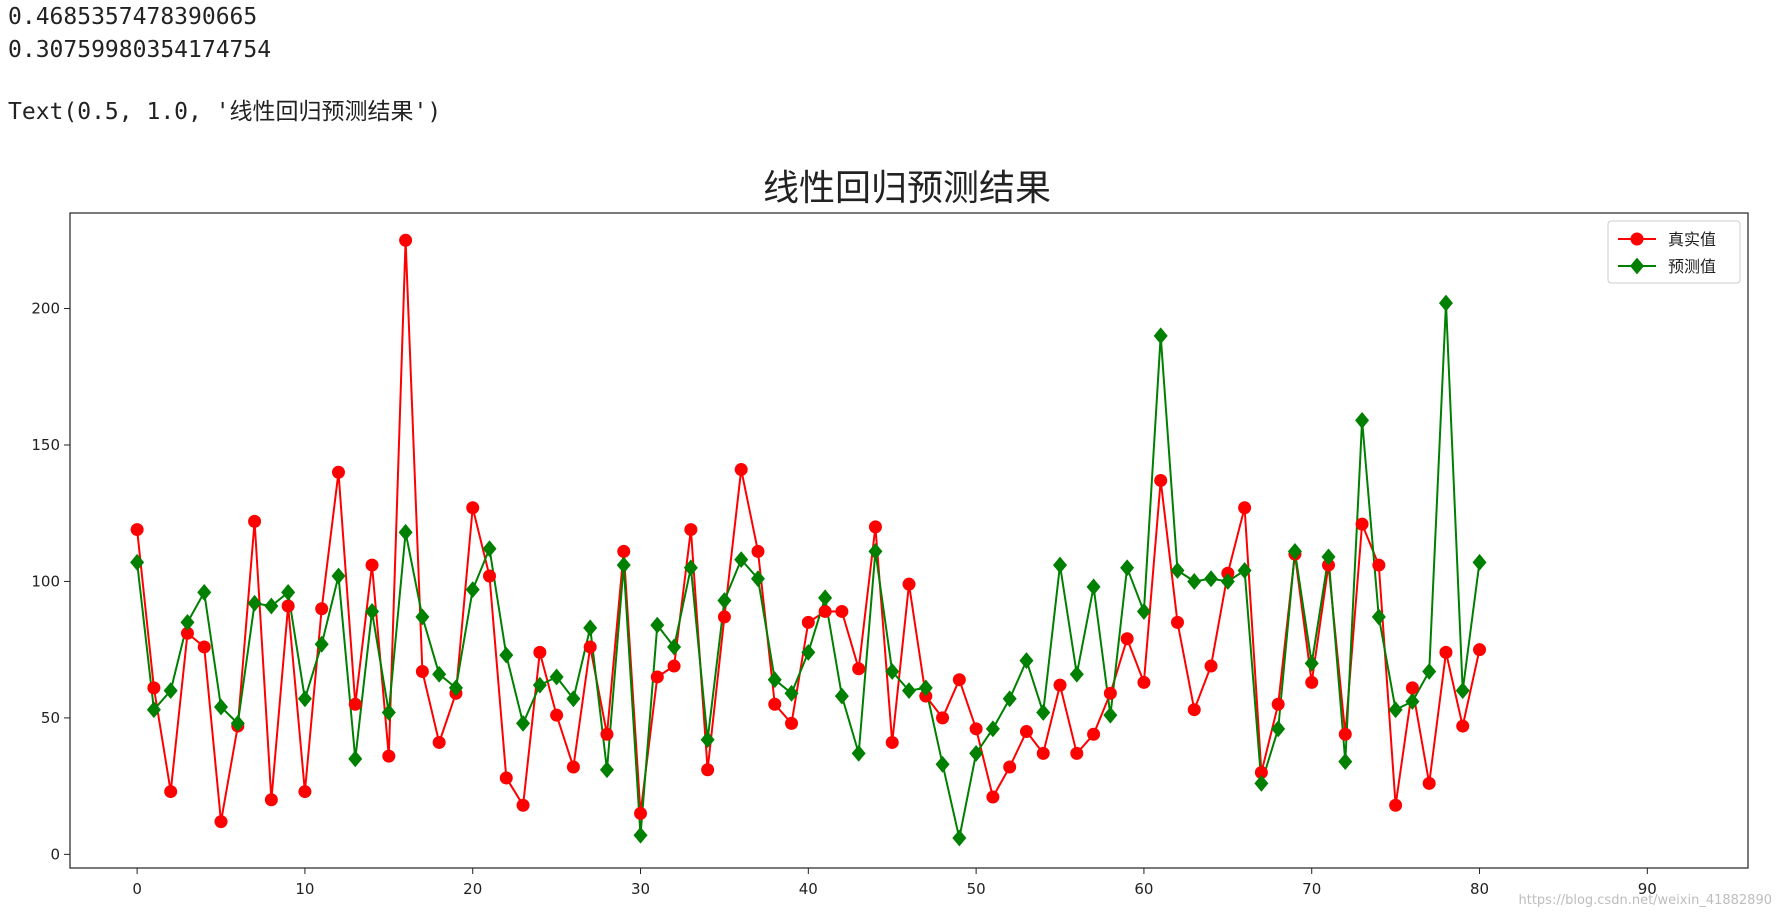  I want to click on y-tick-label-150: 150, so click(45, 445).